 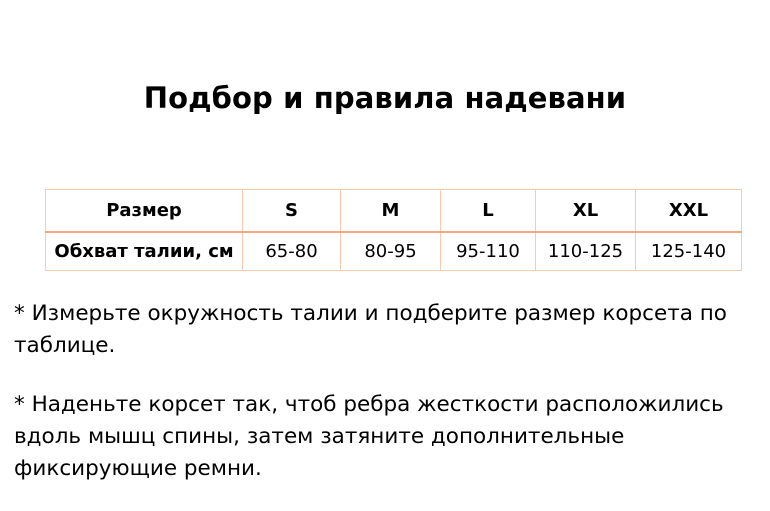 What do you see at coordinates (488, 211) in the screenshot?
I see `table-header-cell-l: L` at bounding box center [488, 211].